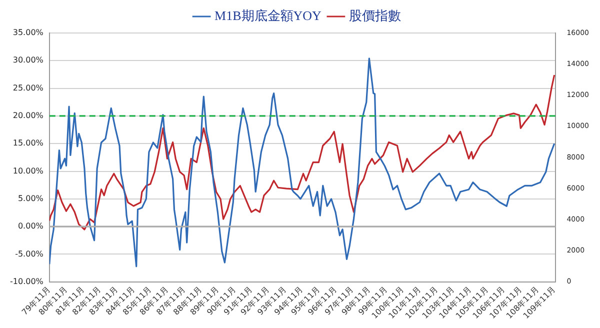 Image resolution: width=600 pixels, height=328 pixels. Describe the element at coordinates (28, 171) in the screenshot. I see `y-tick-label: 10.00%` at that location.